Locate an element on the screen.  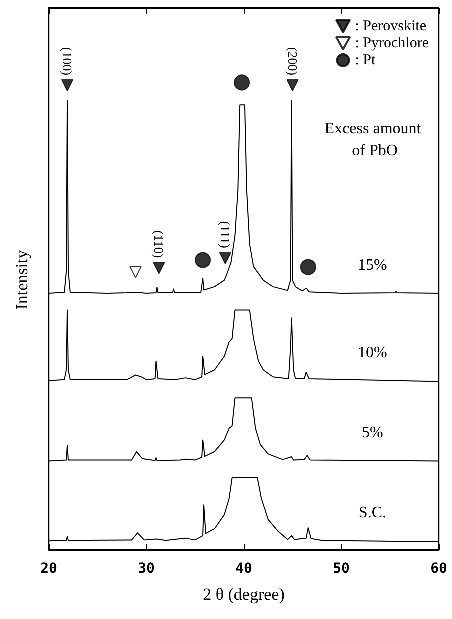
annotation: S.C. is located at coordinates (372, 513).